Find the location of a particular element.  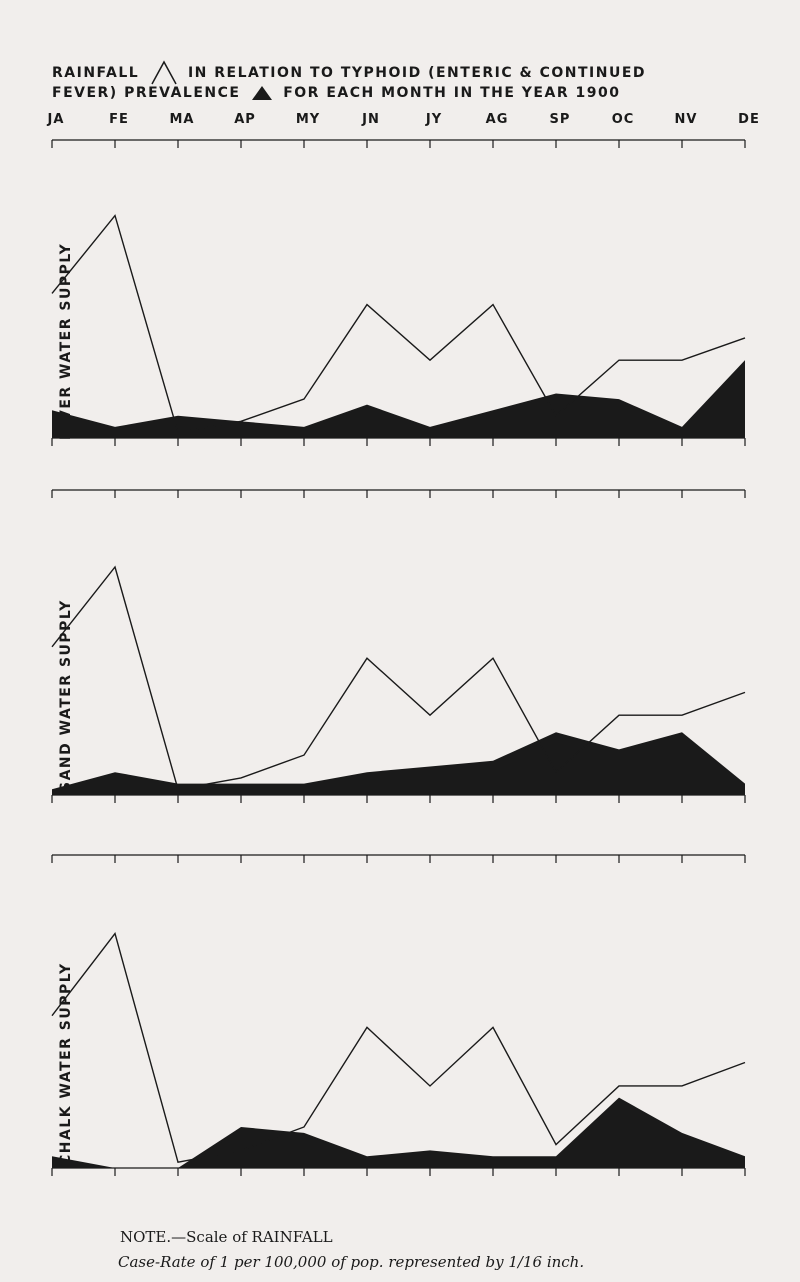

title-part-1: RAINFALL is located at coordinates (96, 73).